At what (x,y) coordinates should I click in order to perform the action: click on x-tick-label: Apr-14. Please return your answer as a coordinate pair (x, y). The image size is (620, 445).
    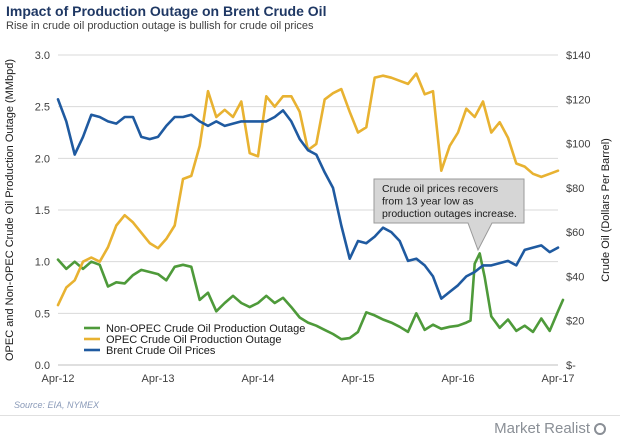
    Looking at the image, I should click on (257, 379).